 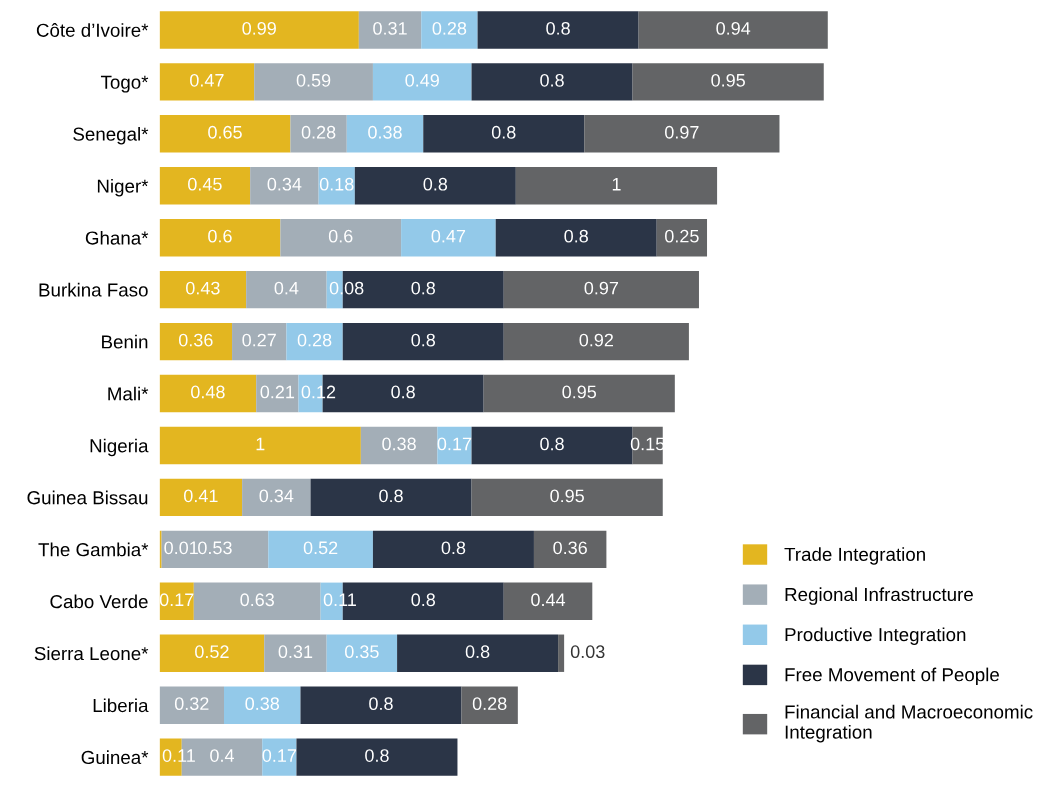 I want to click on data-label: 0.41, so click(x=200, y=496).